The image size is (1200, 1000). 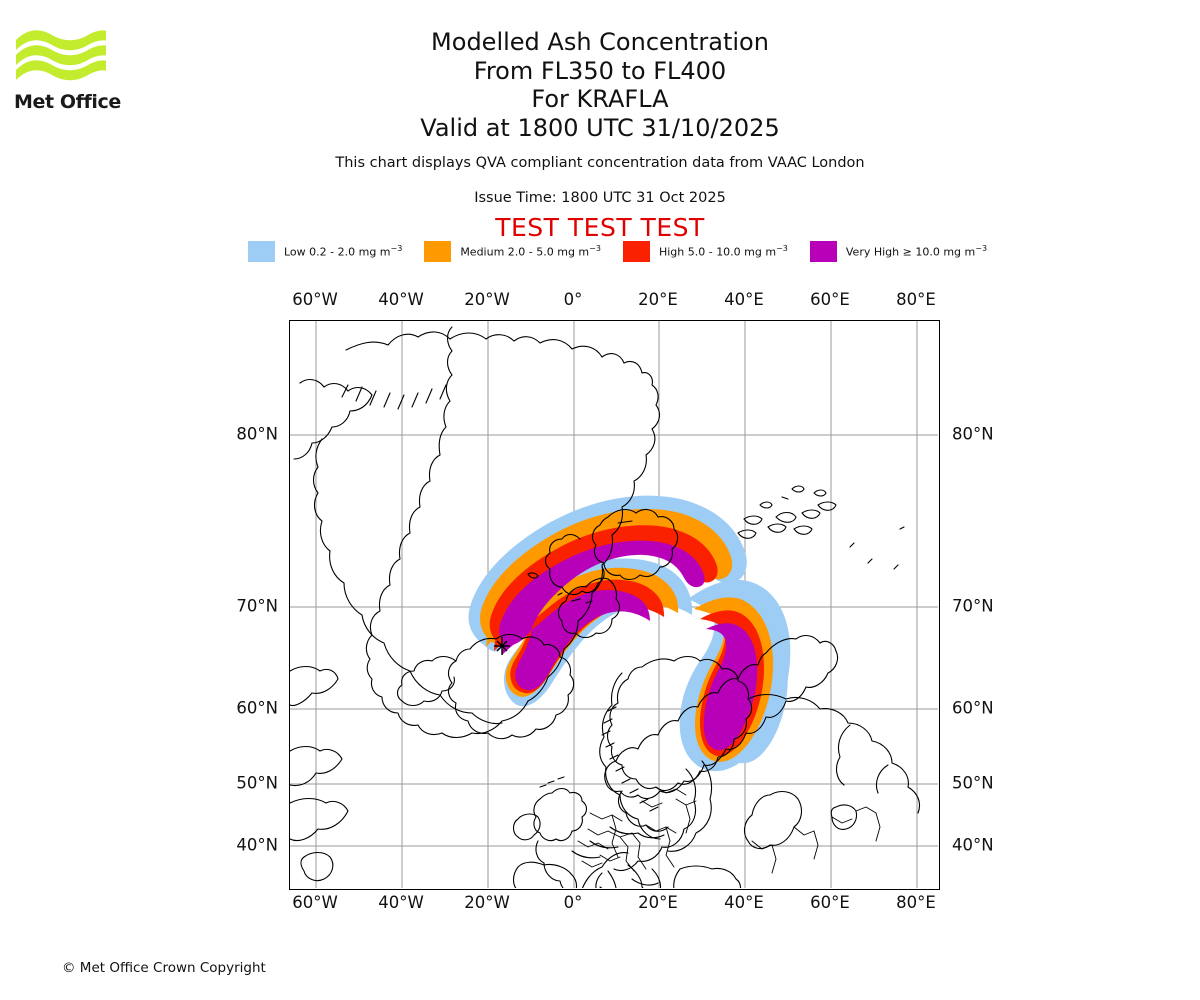 What do you see at coordinates (973, 606) in the screenshot?
I see `lat-tick-right-70n: 70°N` at bounding box center [973, 606].